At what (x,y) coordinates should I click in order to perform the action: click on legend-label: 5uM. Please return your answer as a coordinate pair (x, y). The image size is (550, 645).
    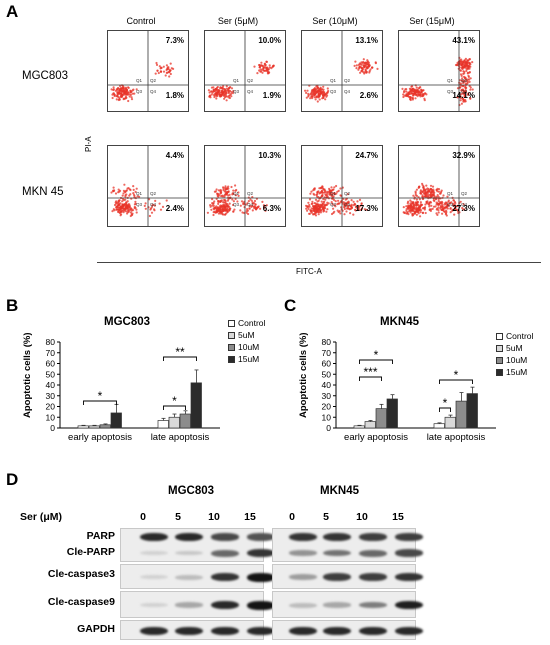
    Looking at the image, I should click on (246, 335).